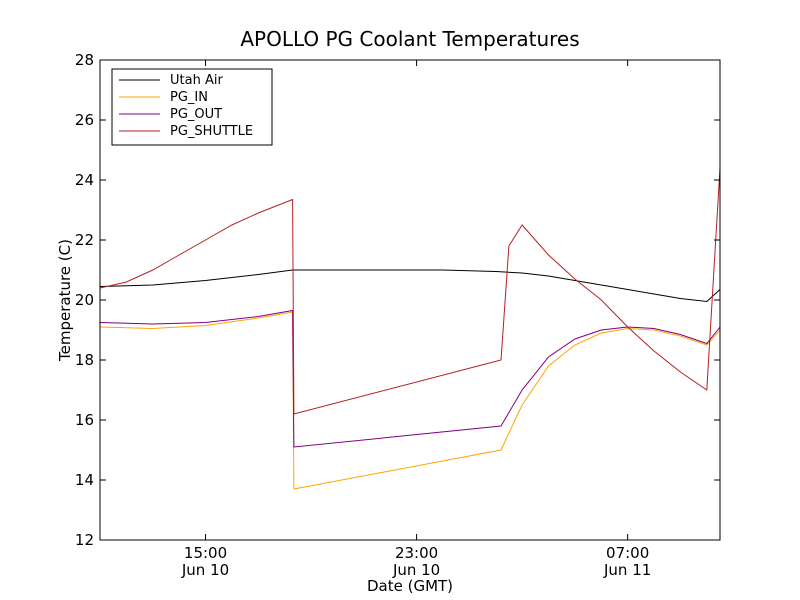 This screenshot has height=600, width=800. What do you see at coordinates (84, 360) in the screenshot?
I see `y-tick-label: 18` at bounding box center [84, 360].